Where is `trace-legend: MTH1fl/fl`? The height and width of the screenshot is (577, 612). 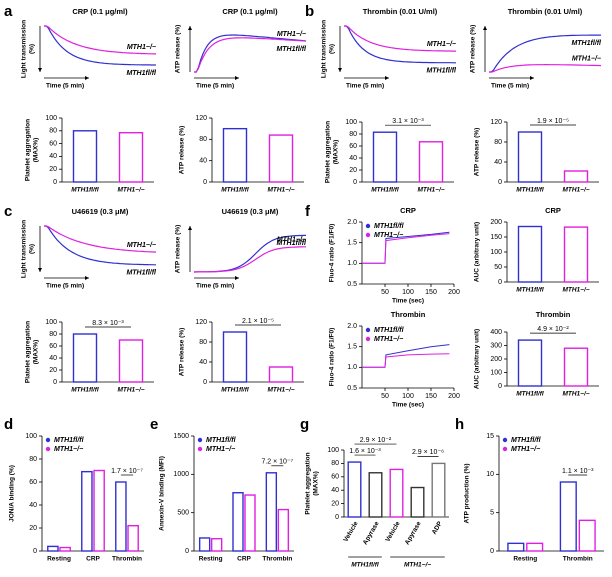 trace-legend: MTH1fl/fl is located at coordinates (441, 71).